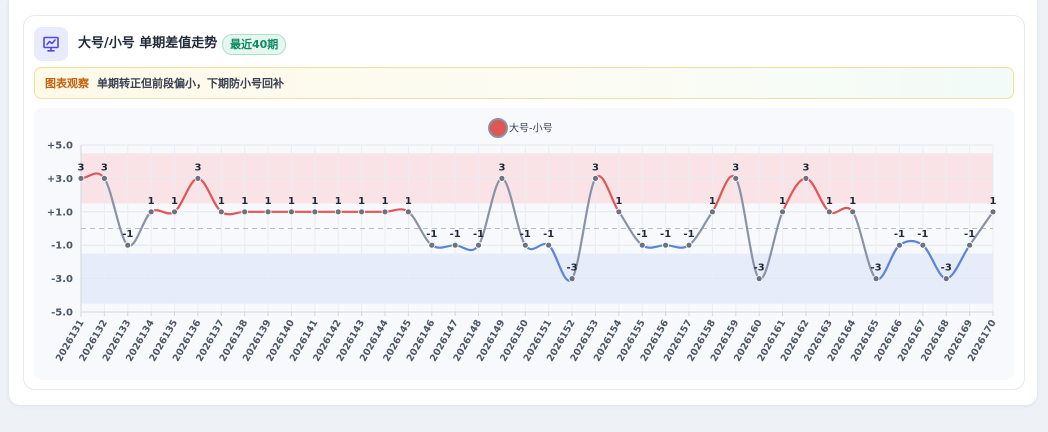 The width and height of the screenshot is (1048, 432). I want to click on legend-marker, so click(498, 128).